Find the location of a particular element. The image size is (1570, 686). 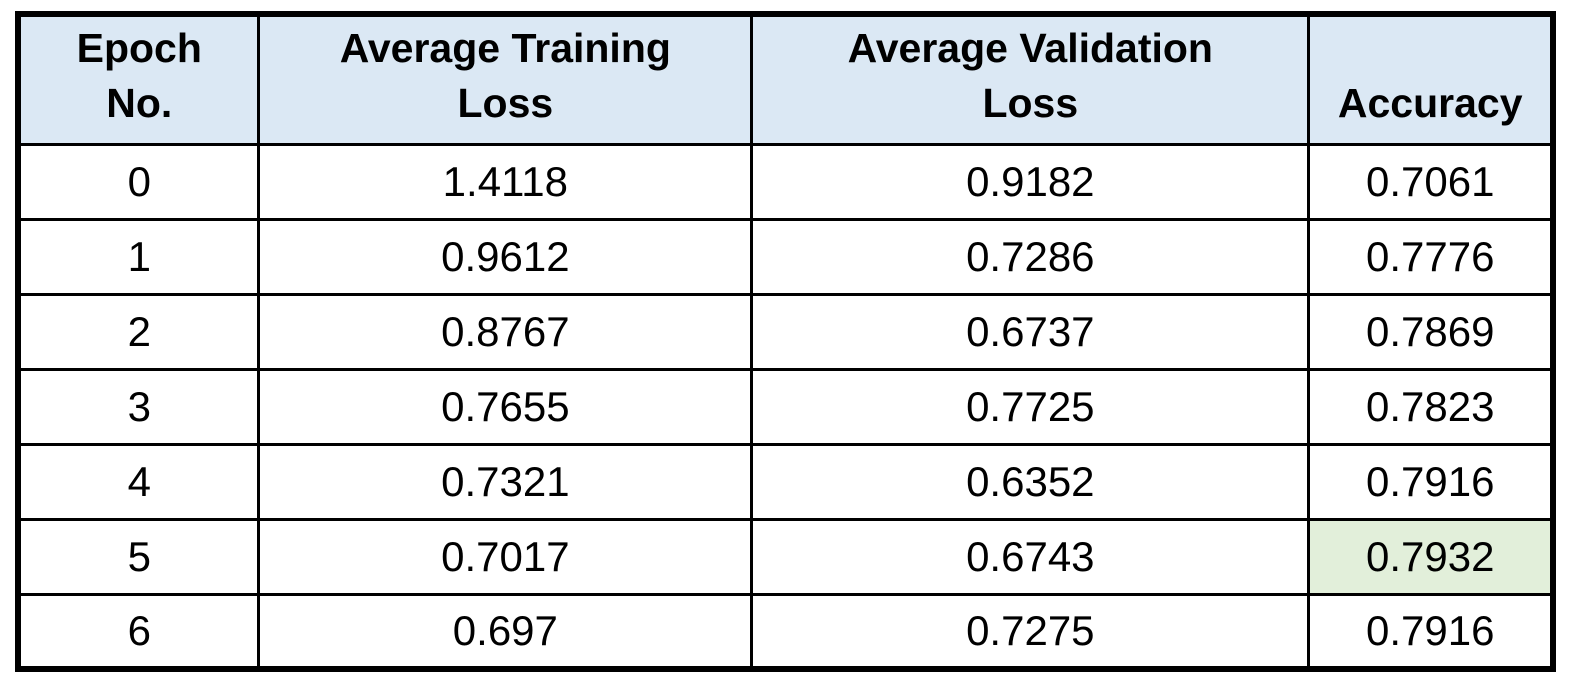

cell-accuracy: 0.7869 is located at coordinates (1431, 331).